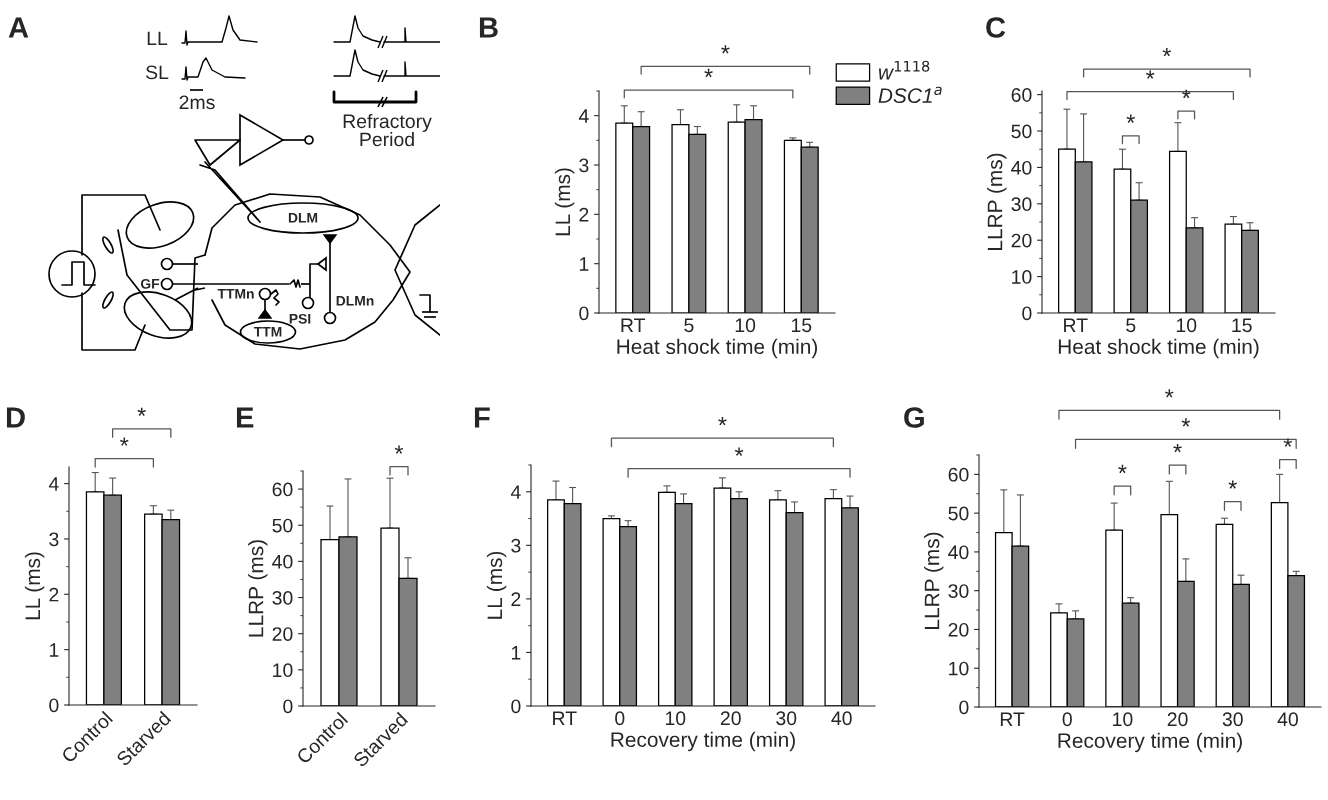  What do you see at coordinates (15, 417) in the screenshot?
I see `chart-title: D` at bounding box center [15, 417].